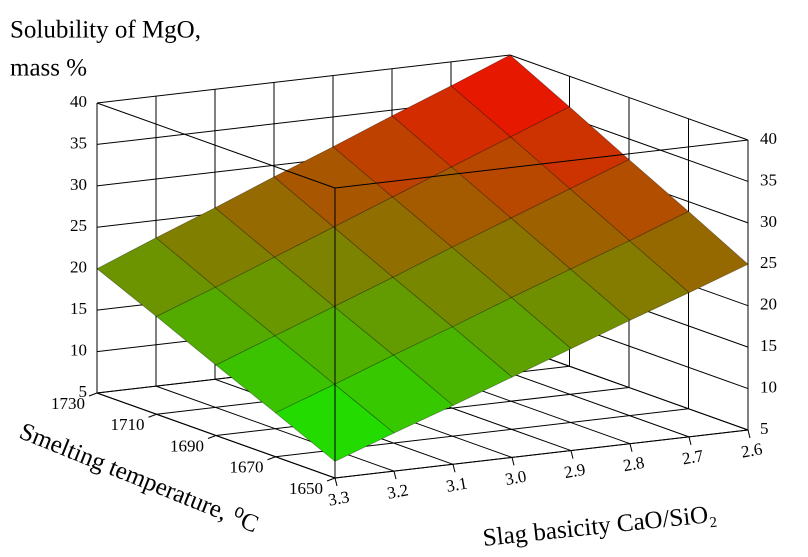  What do you see at coordinates (575, 471) in the screenshot?
I see `x-tick-label: 2.9` at bounding box center [575, 471].